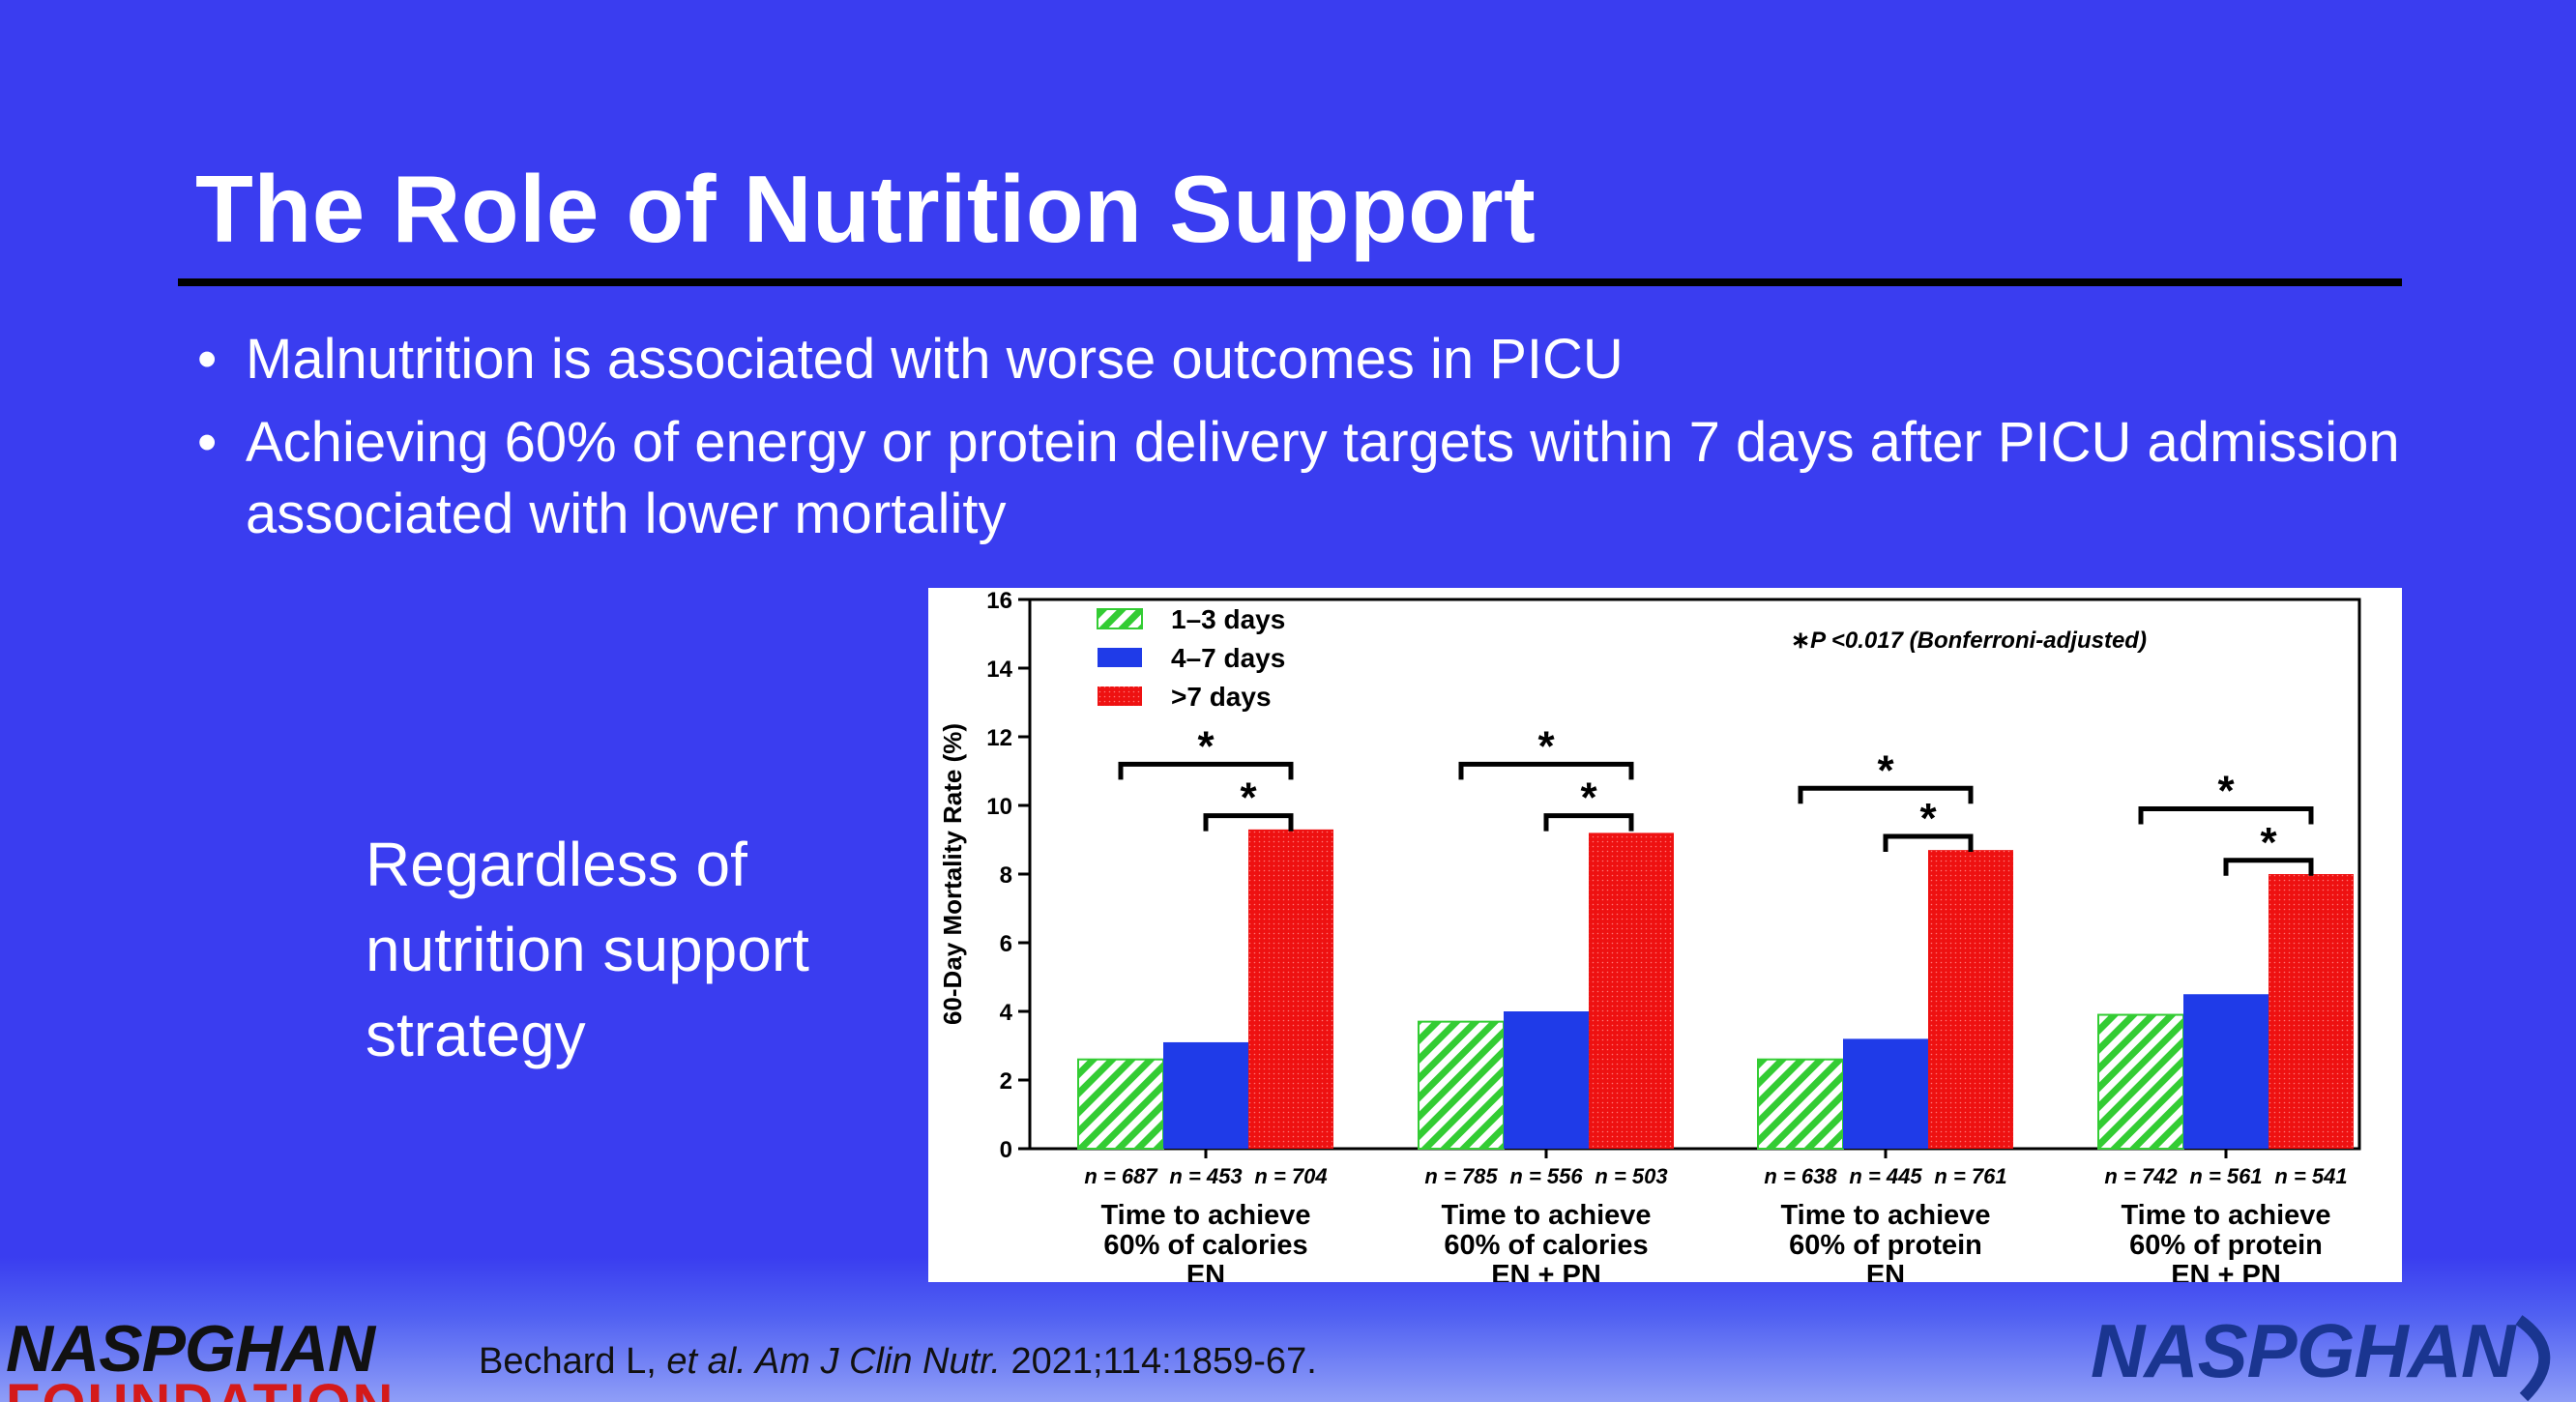  What do you see at coordinates (866, 209) in the screenshot?
I see `slide-title: The Role of Nutrition Support` at bounding box center [866, 209].